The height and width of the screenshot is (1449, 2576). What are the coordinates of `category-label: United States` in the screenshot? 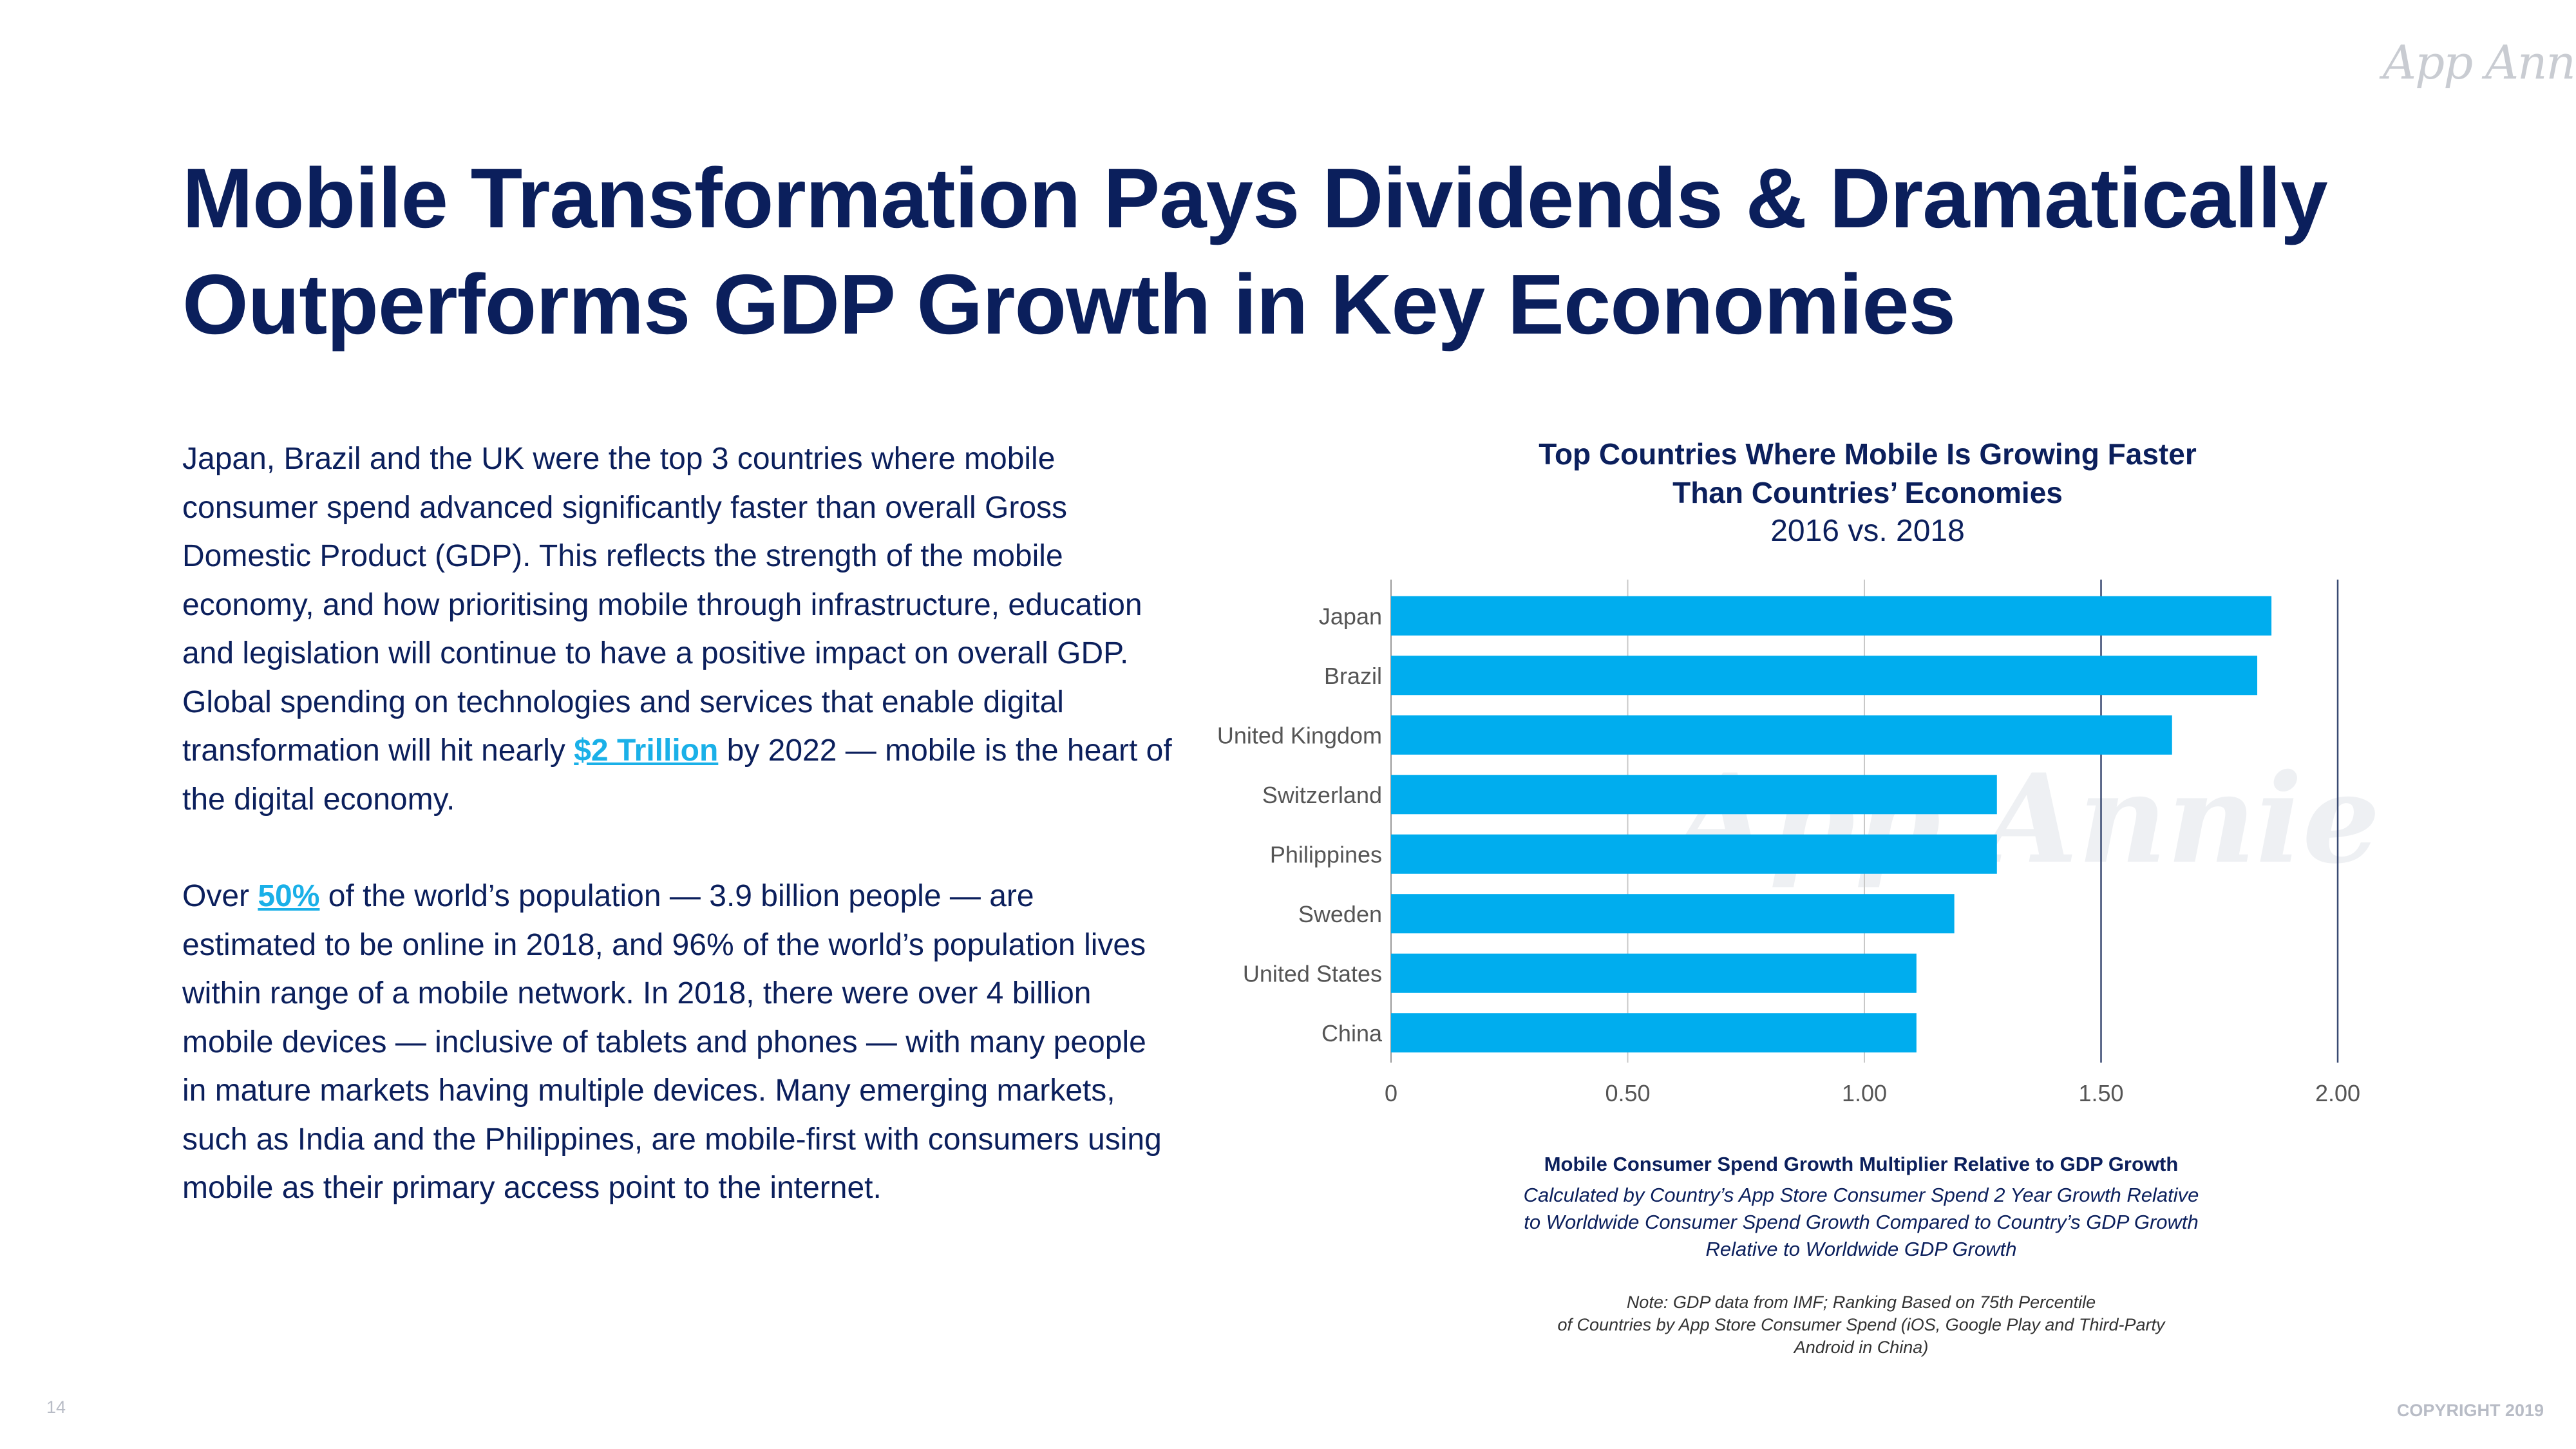 It's located at (1313, 974).